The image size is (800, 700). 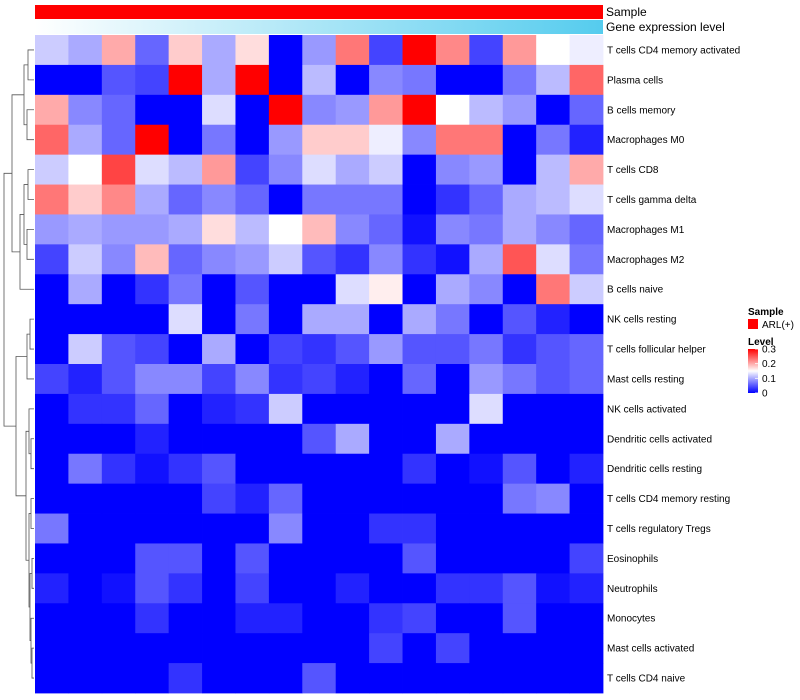 What do you see at coordinates (631, 619) in the screenshot?
I see `row-label: Monocytes` at bounding box center [631, 619].